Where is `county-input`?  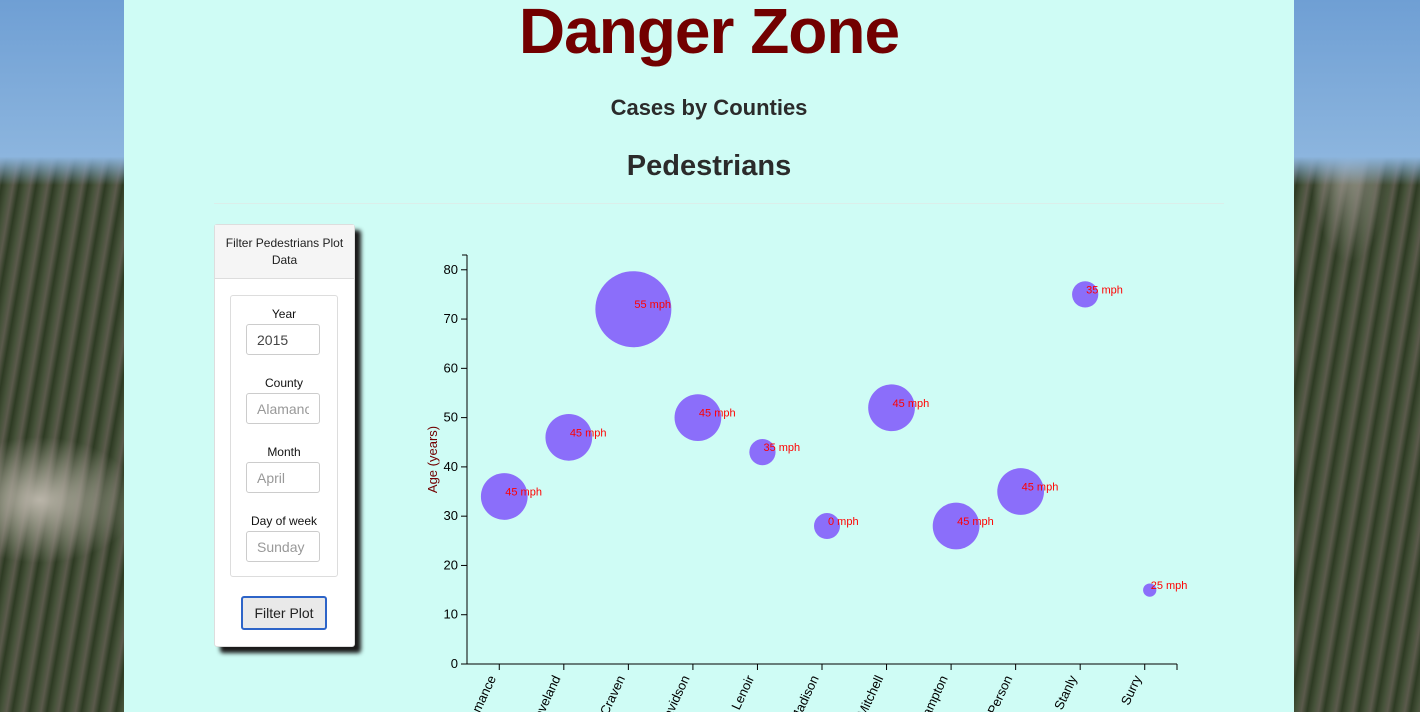
county-input is located at coordinates (283, 408).